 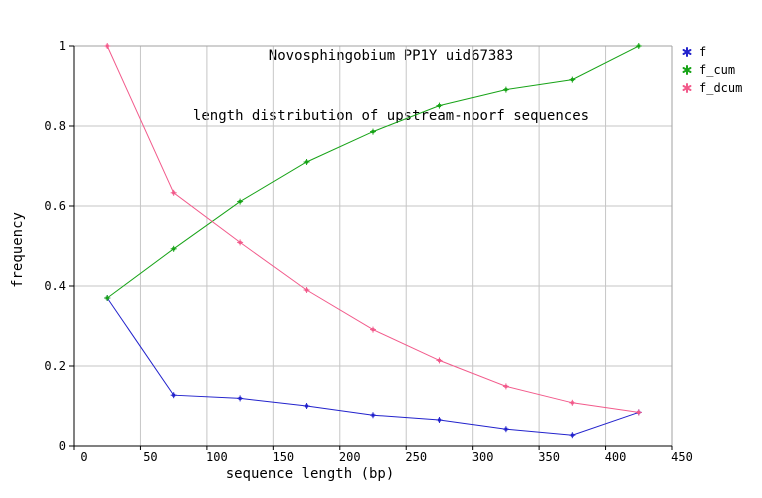 I want to click on legend-label-f: f, so click(x=702, y=52).